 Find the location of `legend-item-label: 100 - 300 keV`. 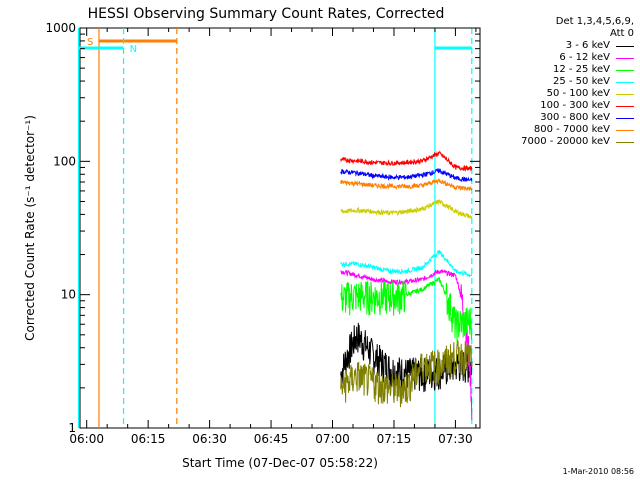

legend-item-label: 100 - 300 keV is located at coordinates (575, 105).